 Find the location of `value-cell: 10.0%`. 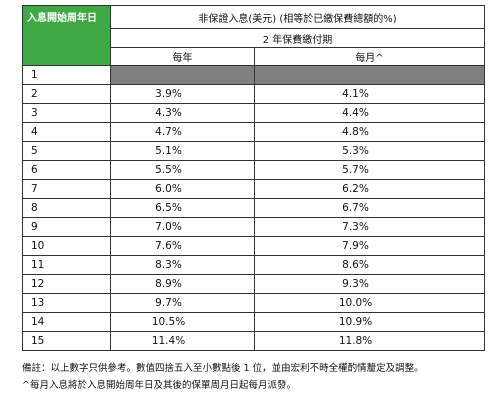

value-cell: 10.0% is located at coordinates (369, 303).